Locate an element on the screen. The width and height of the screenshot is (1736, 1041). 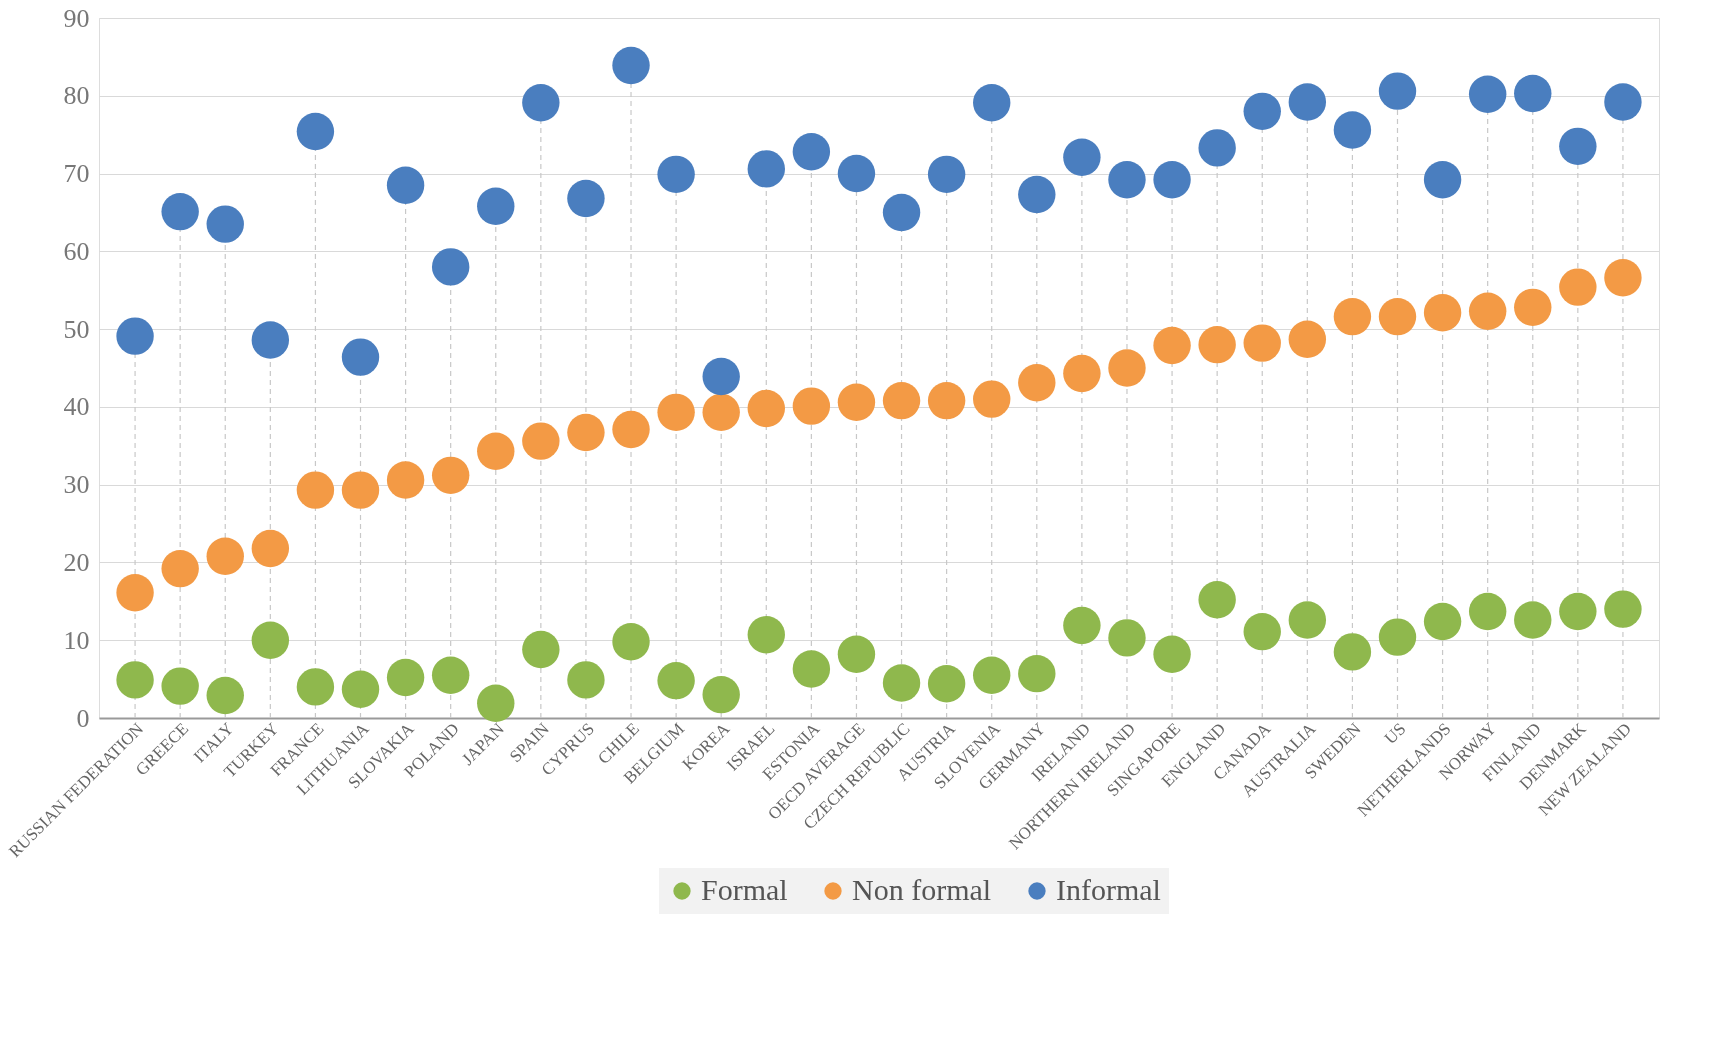
y-tick-label: 30 is located at coordinates (76, 485).